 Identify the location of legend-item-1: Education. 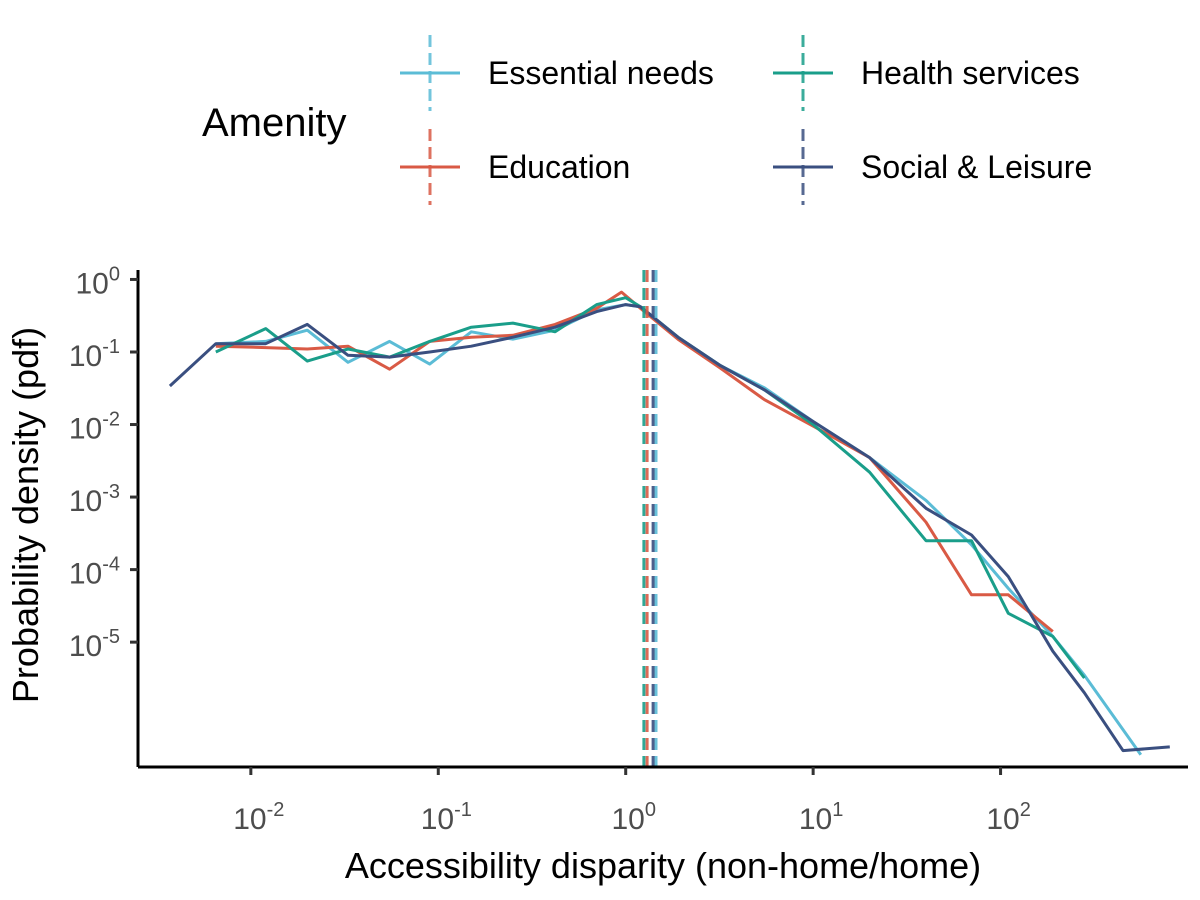
(515, 167).